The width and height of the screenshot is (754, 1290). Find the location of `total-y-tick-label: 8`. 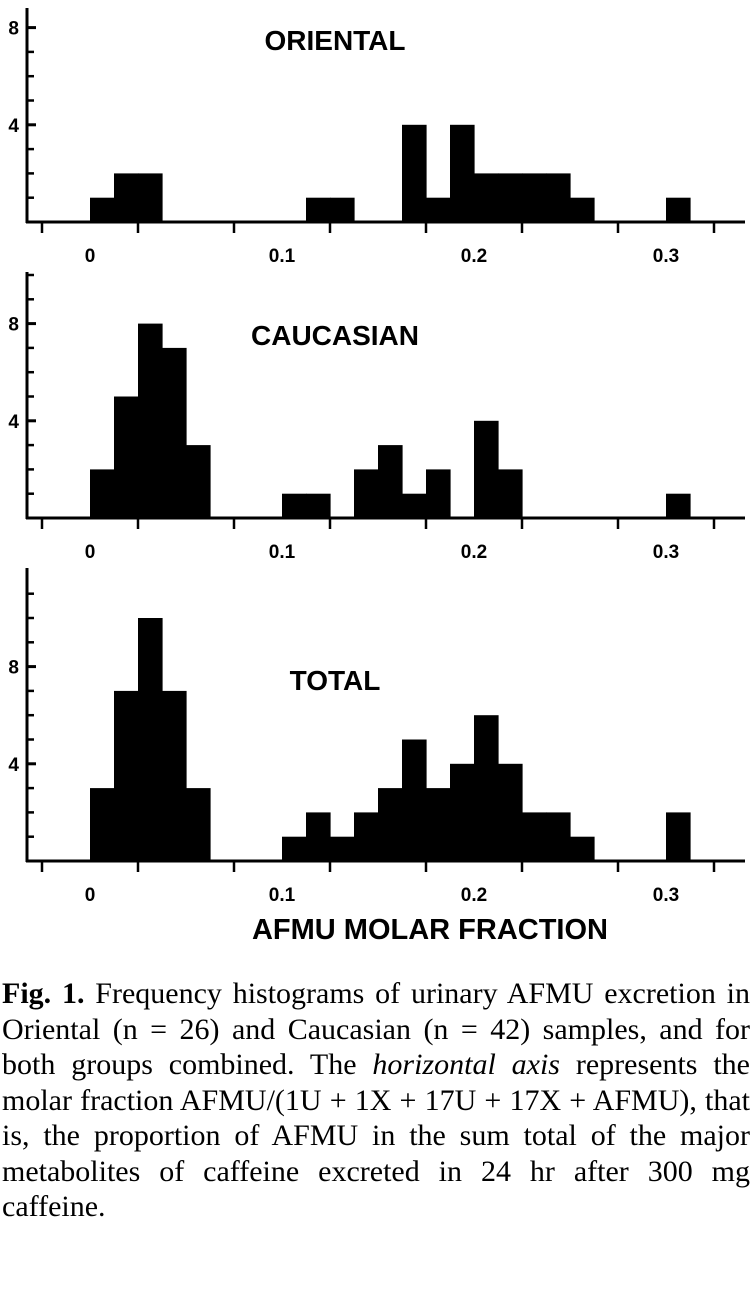

total-y-tick-label: 8 is located at coordinates (13, 668).